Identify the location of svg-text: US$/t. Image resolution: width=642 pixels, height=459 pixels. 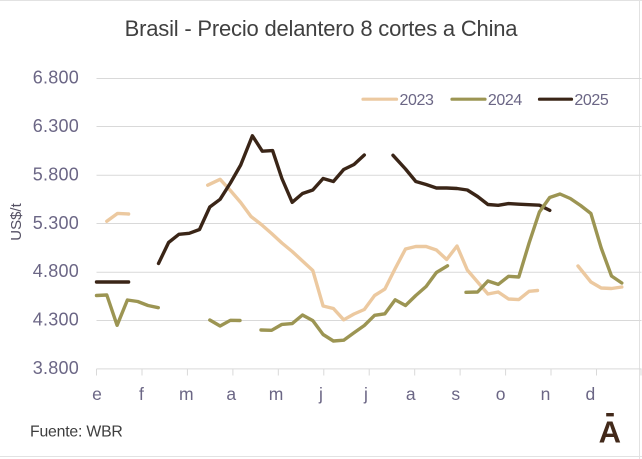
(16, 221).